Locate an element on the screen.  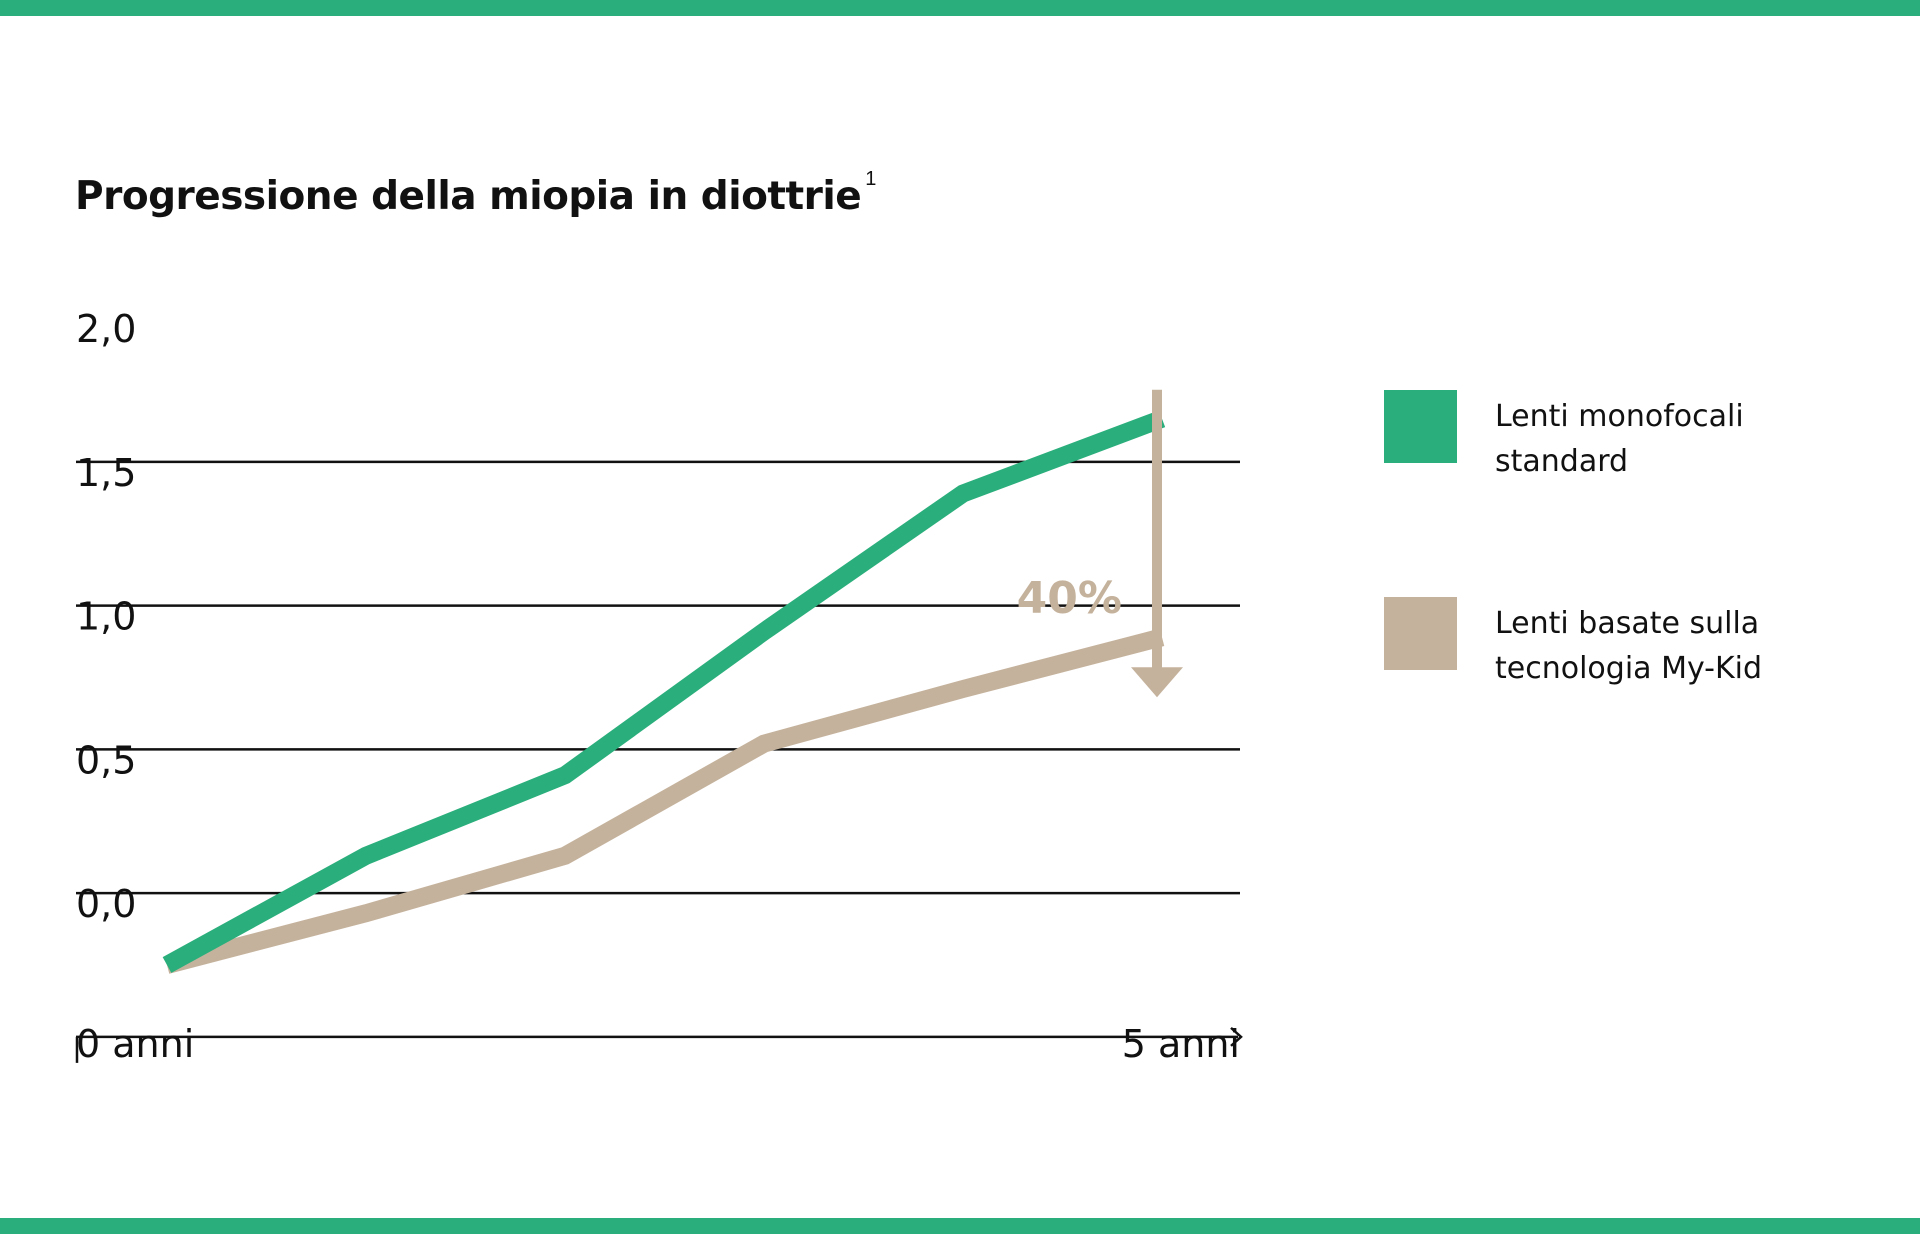
y-tick-label: 0,0 is located at coordinates (106, 904).